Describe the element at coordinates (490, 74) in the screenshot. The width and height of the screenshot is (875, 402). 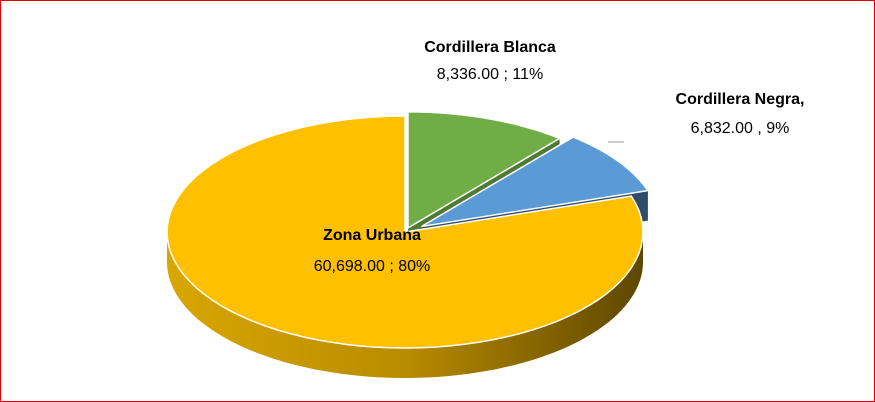
I see `value-label: 8,336.00 ; 11%` at that location.